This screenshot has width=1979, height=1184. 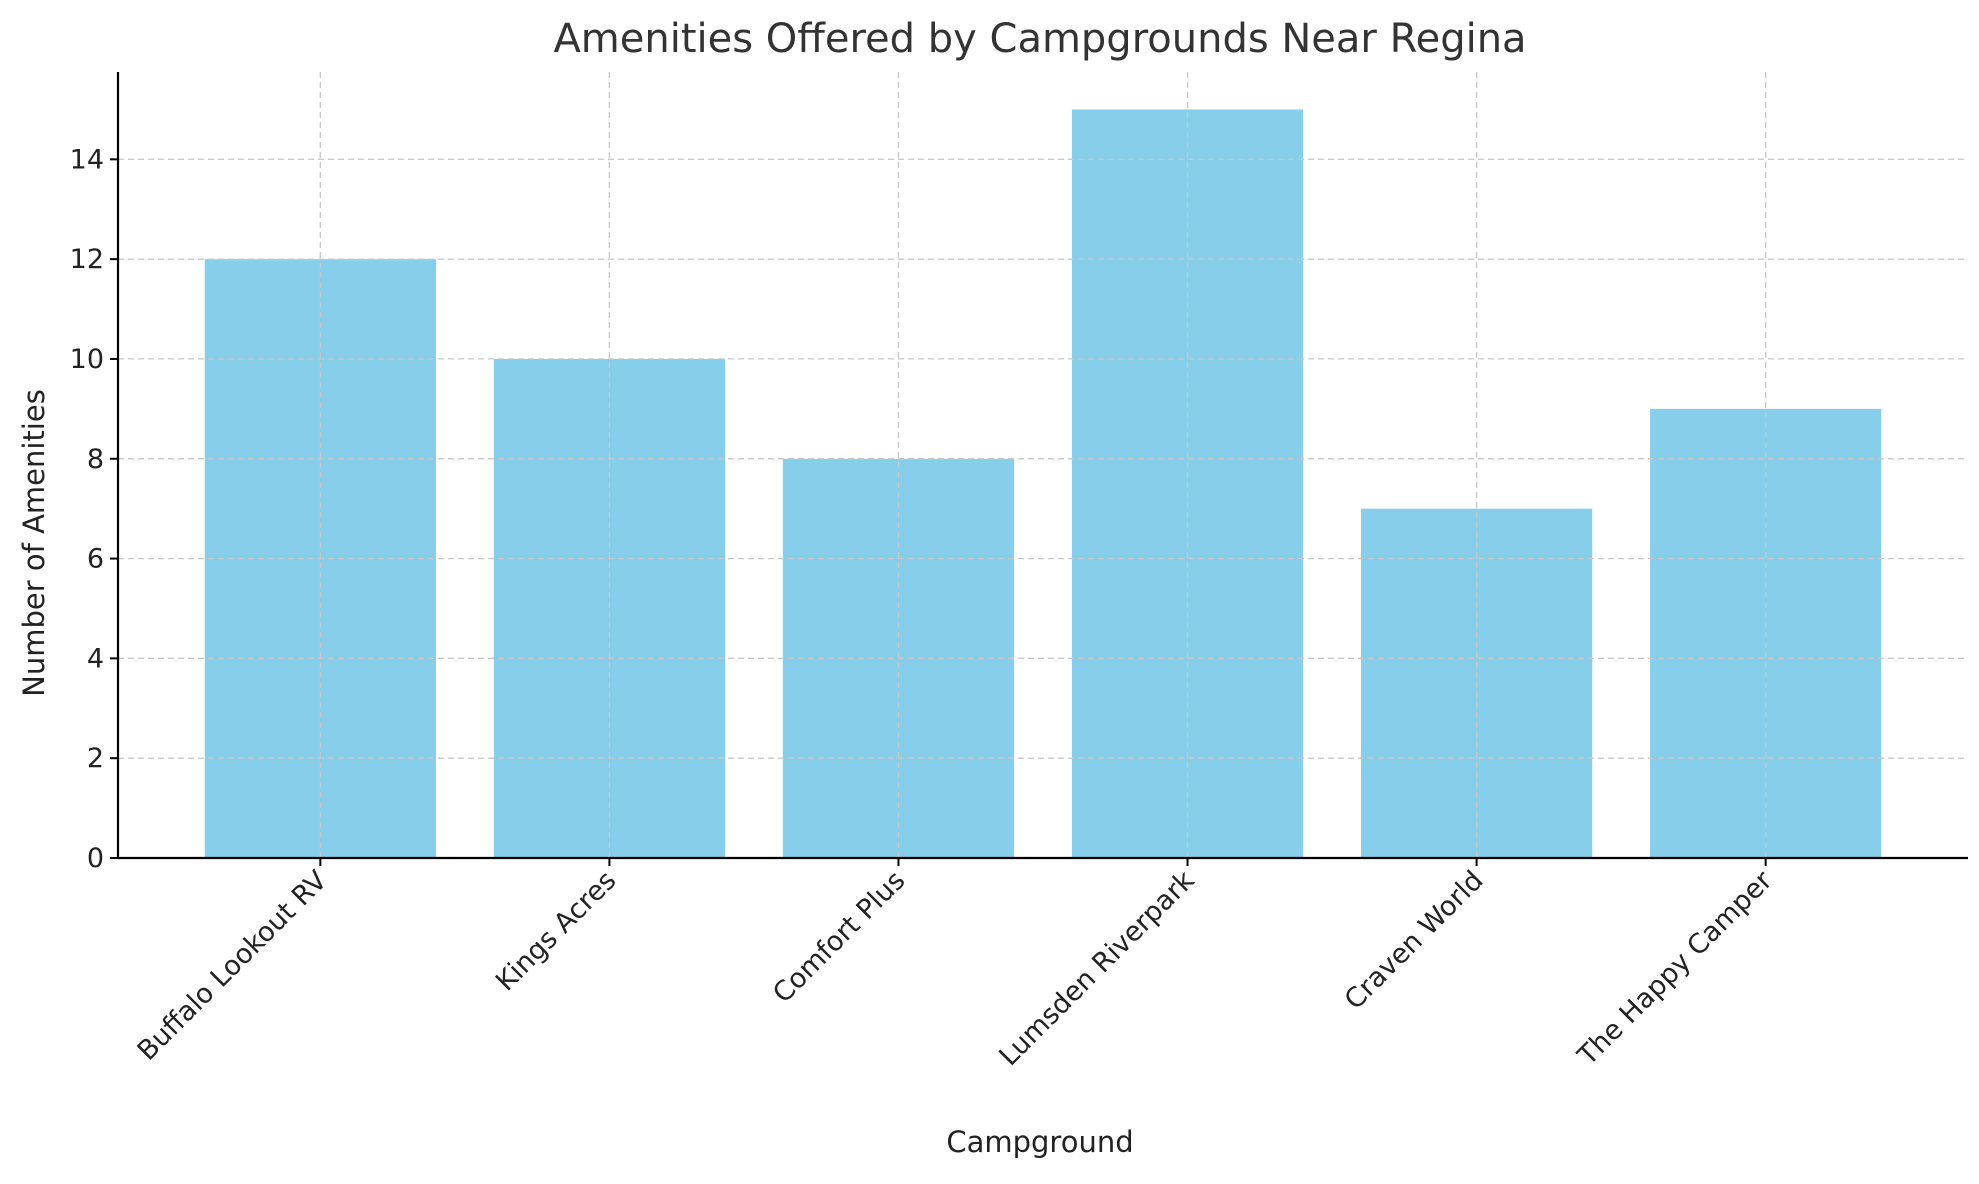 I want to click on y-tick-label: 12, so click(x=87, y=259).